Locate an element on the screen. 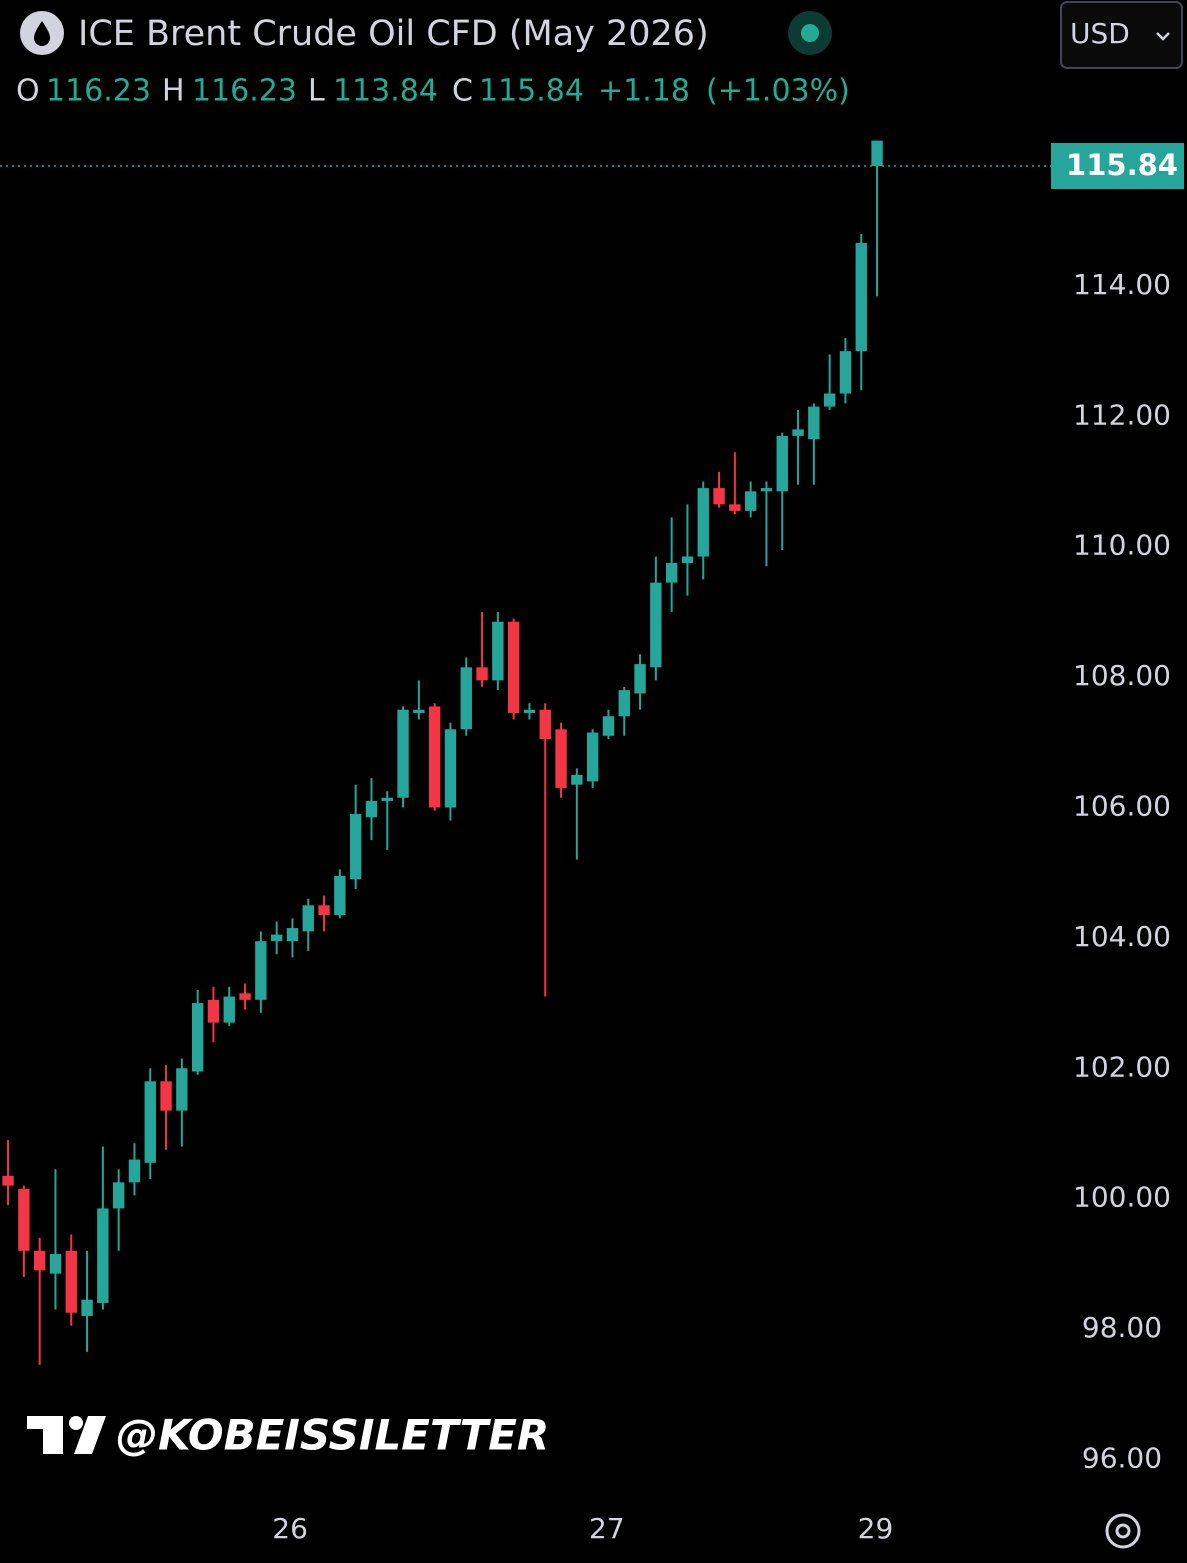 The image size is (1187, 1563). drop-icon is located at coordinates (42, 33).